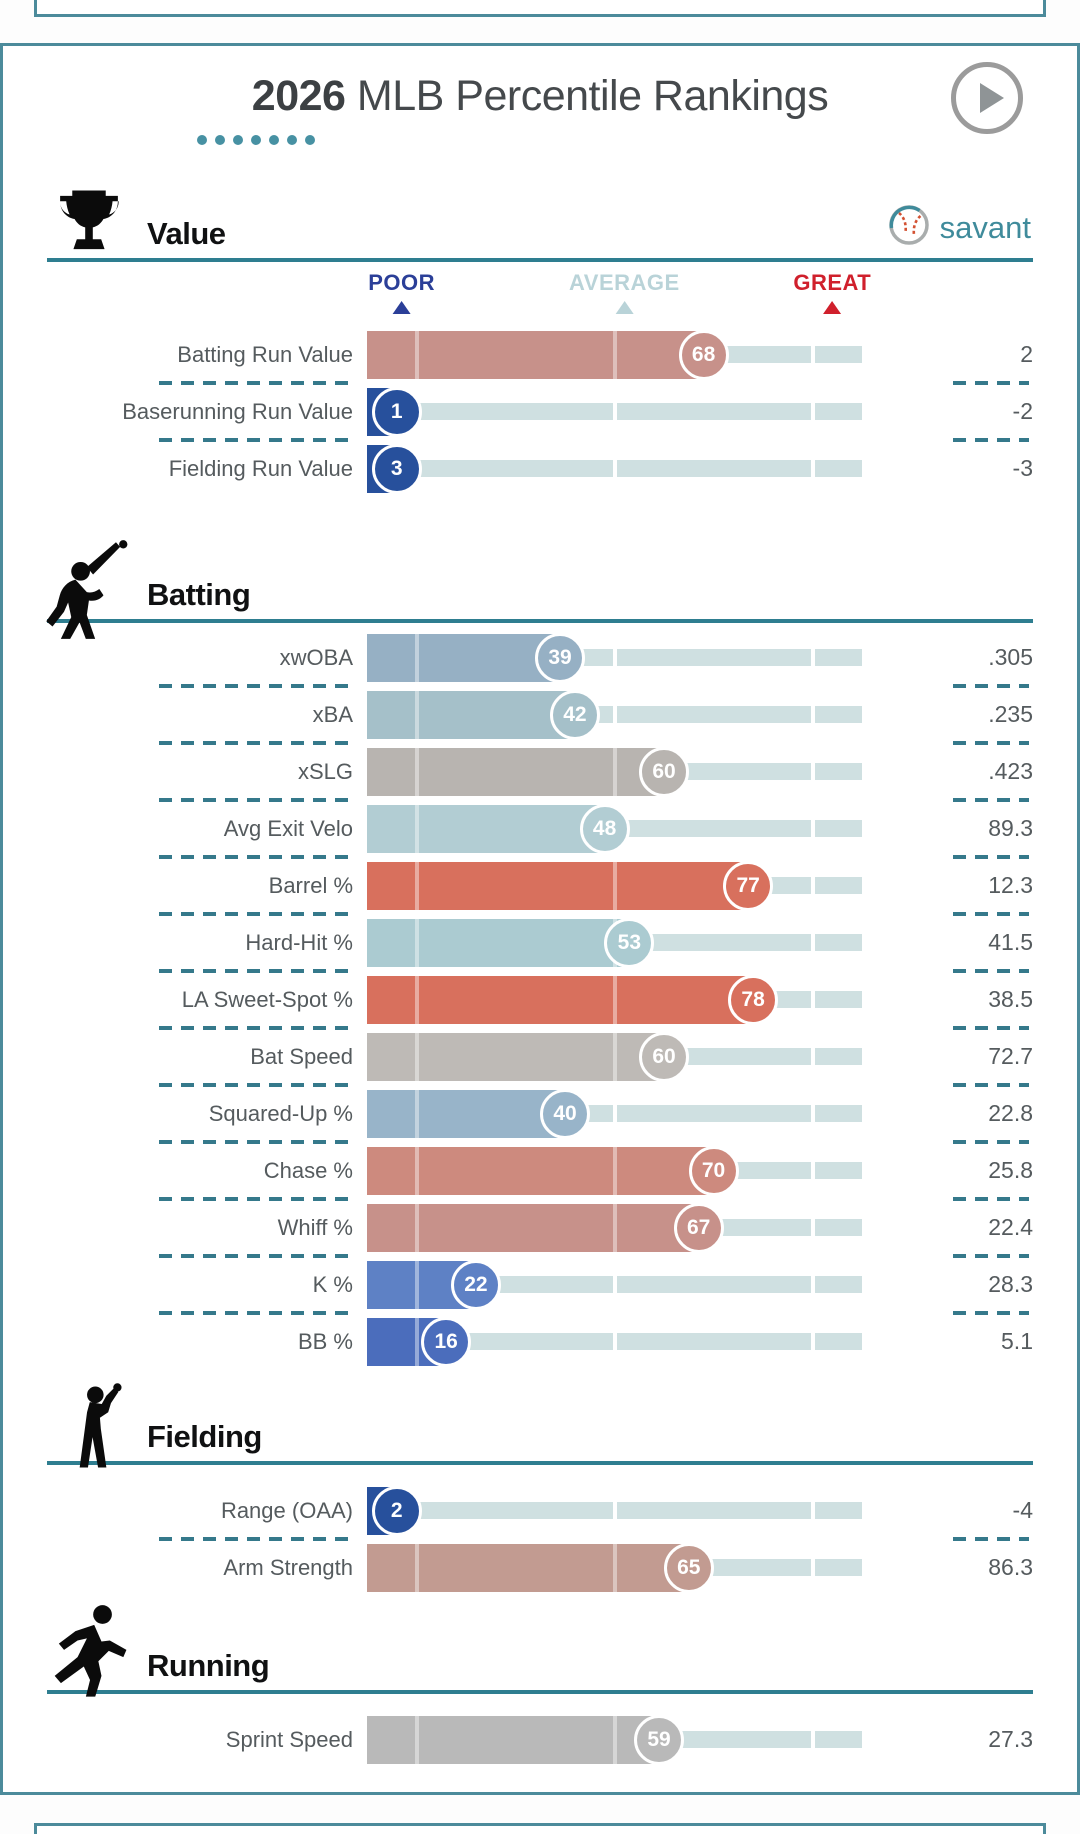 This screenshot has height=1834, width=1080. I want to click on stat-value: 89.3, so click(1010, 828).